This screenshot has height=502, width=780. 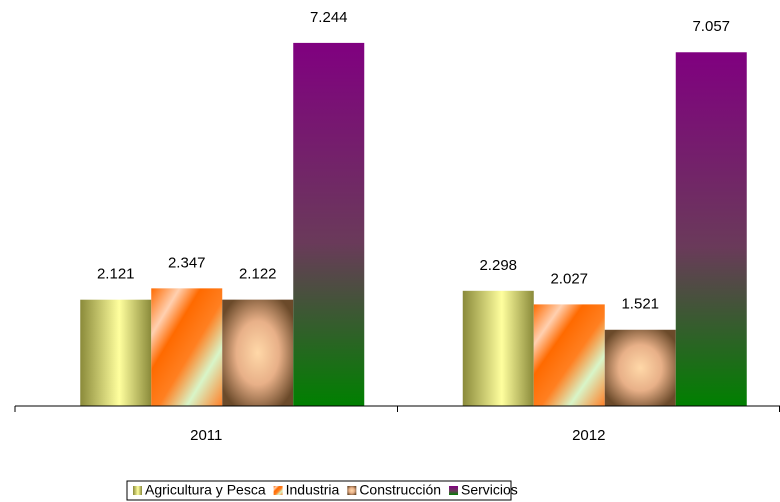 What do you see at coordinates (258, 274) in the screenshot?
I see `value-label: 2.122` at bounding box center [258, 274].